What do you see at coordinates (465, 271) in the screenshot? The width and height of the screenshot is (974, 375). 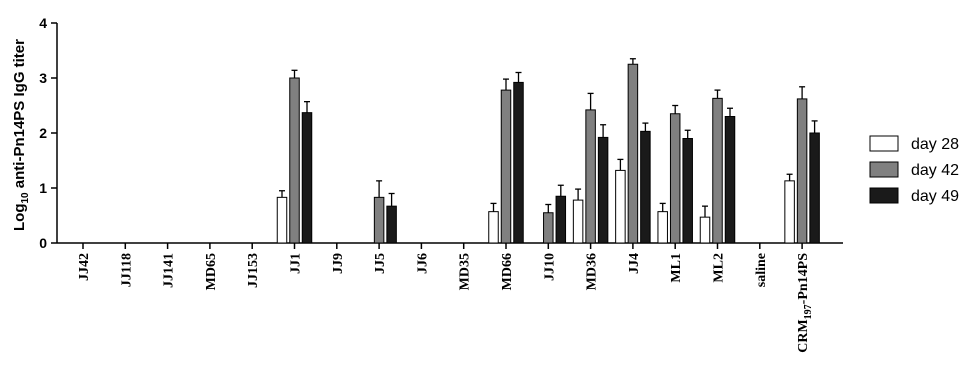 I see `x-tick-label: MD35` at bounding box center [465, 271].